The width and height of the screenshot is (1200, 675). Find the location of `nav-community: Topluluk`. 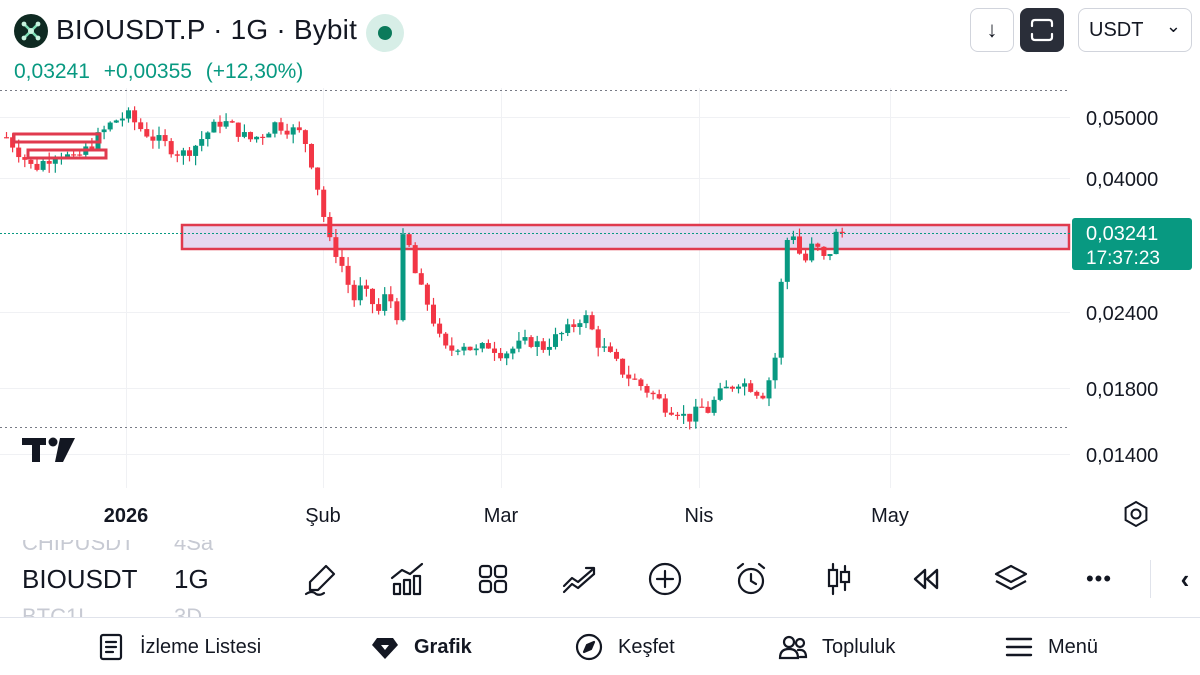

nav-community: Topluluk is located at coordinates (836, 647).